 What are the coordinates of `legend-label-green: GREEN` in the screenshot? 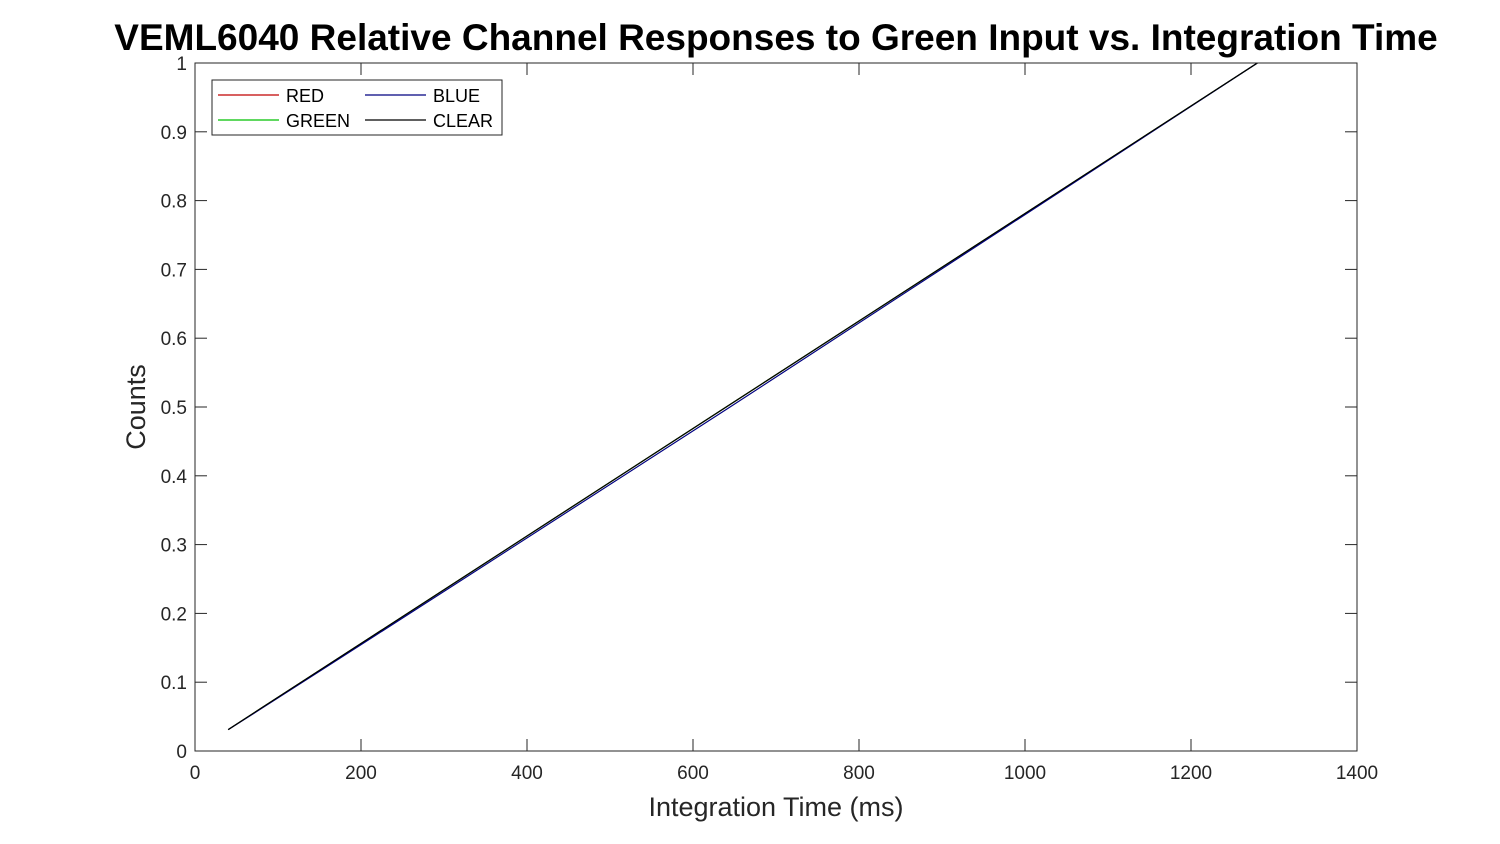 It's located at (318, 121).